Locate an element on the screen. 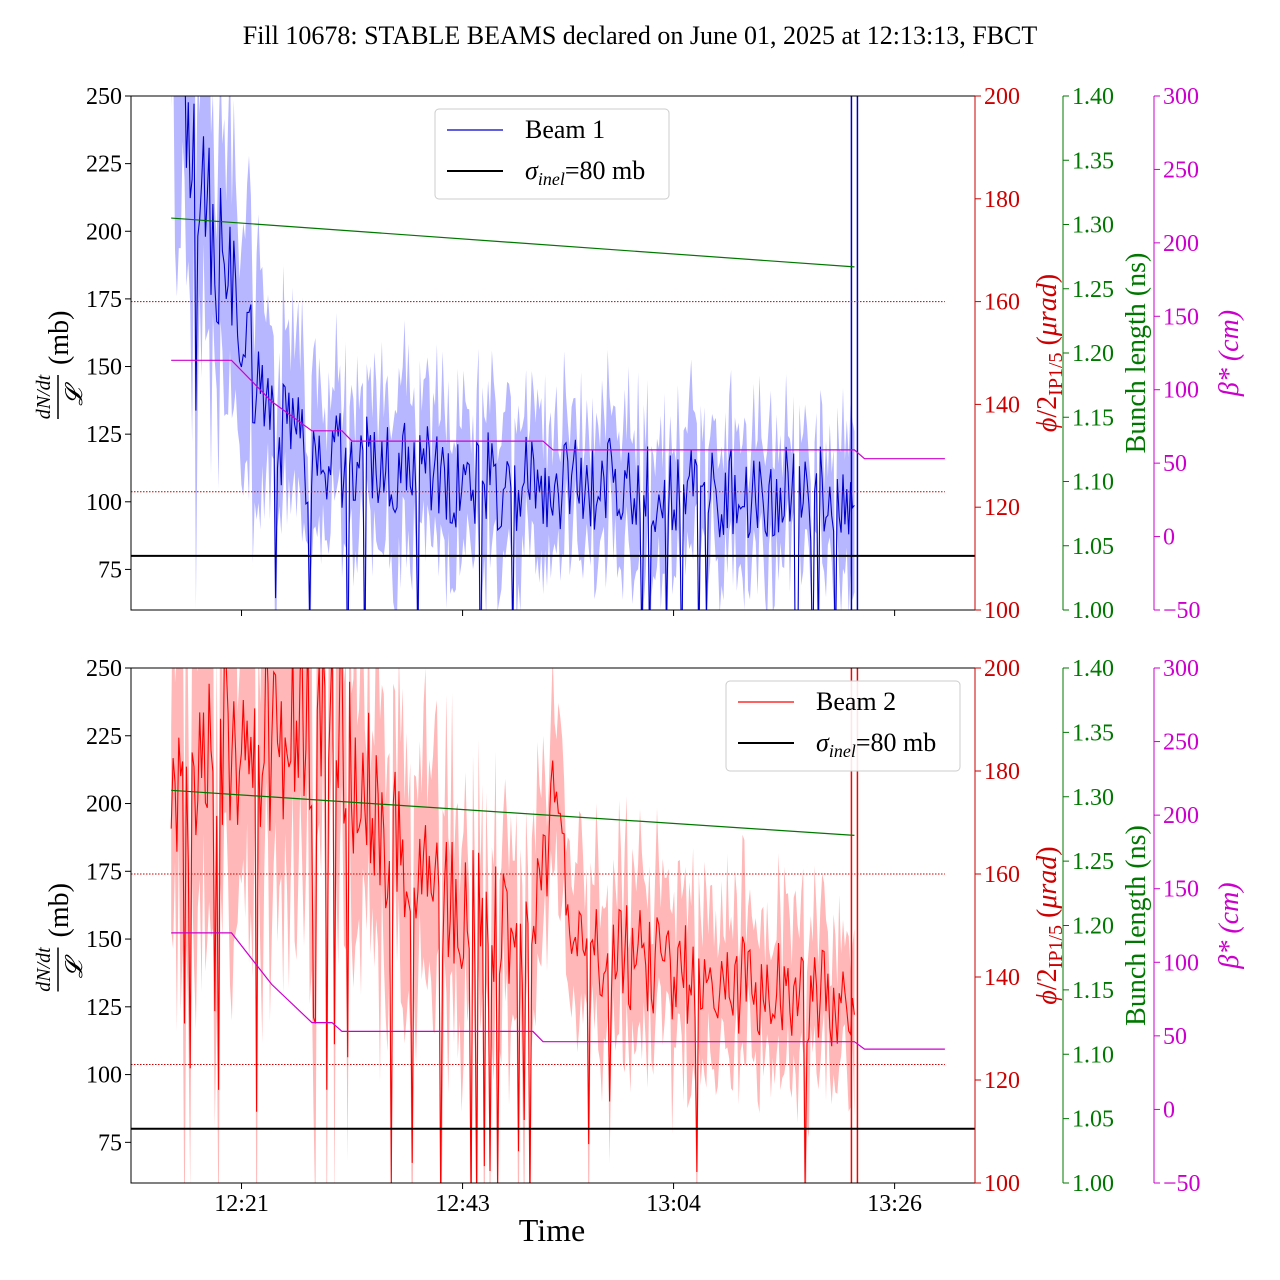 The height and width of the screenshot is (1280, 1280). x-axis-label: Time is located at coordinates (552, 1230).